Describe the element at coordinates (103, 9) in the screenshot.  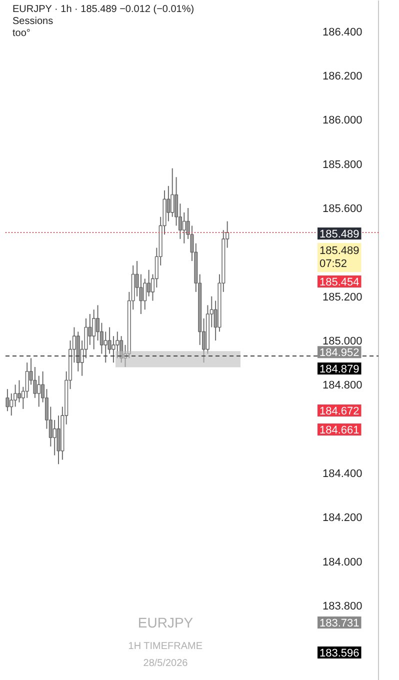
I see `chart-title: EURJPY · 1h · 185.489 −0.012 (−0.01%)` at that location.